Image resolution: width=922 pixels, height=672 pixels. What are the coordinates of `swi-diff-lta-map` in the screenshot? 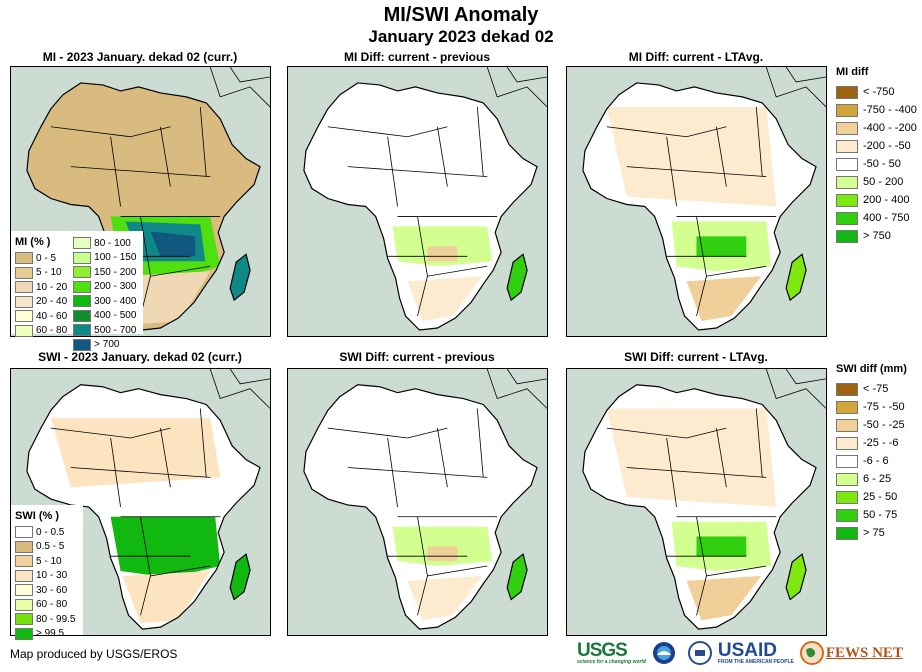 It's located at (696, 502).